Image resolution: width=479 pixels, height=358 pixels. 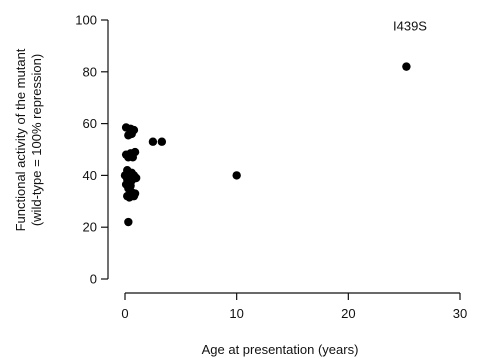 I want to click on y-axis-title-line-2: (wild-type = 100% repression), so click(x=36, y=140).